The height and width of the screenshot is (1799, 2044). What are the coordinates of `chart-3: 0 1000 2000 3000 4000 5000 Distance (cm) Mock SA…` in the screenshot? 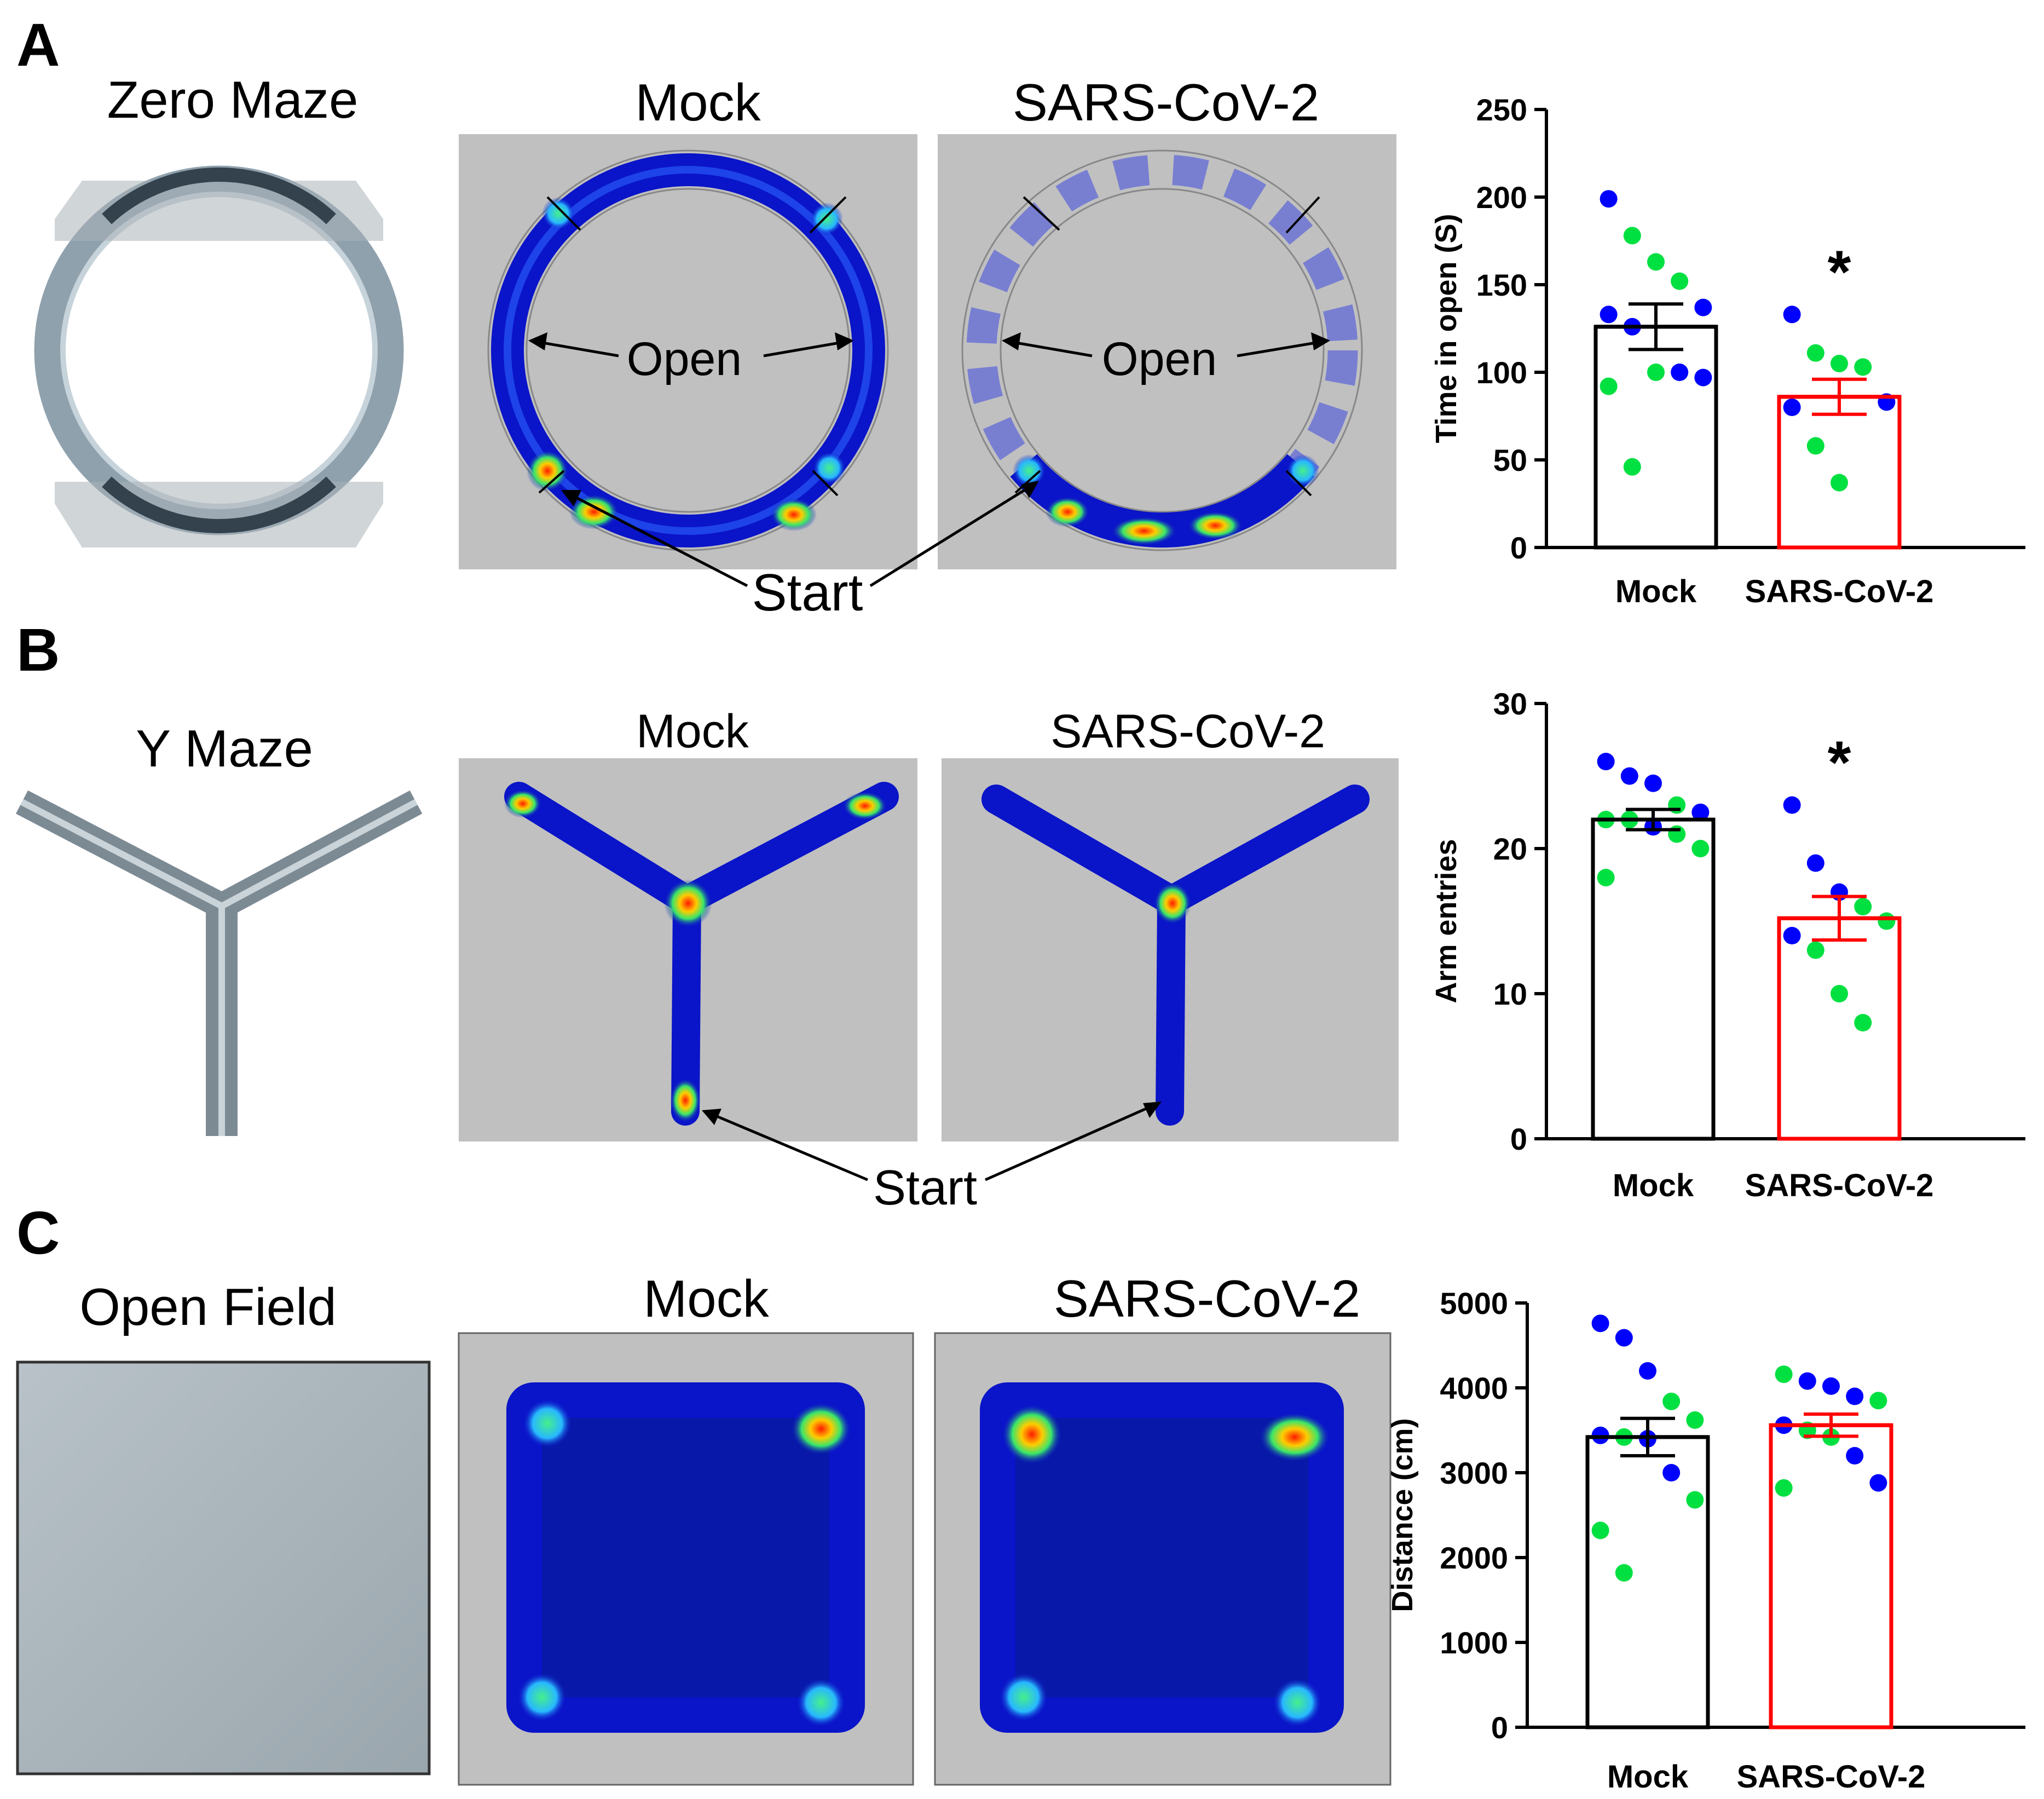 It's located at (1705, 1540).